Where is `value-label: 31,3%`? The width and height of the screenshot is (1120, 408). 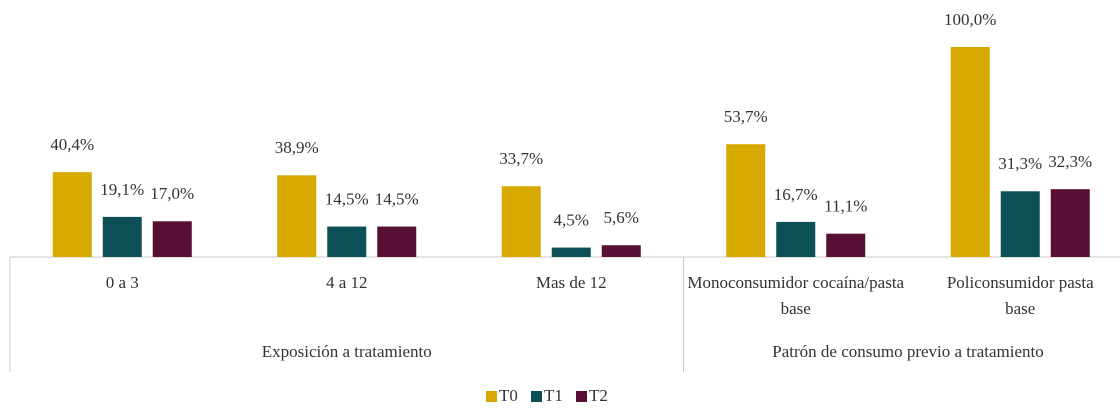 value-label: 31,3% is located at coordinates (1020, 163).